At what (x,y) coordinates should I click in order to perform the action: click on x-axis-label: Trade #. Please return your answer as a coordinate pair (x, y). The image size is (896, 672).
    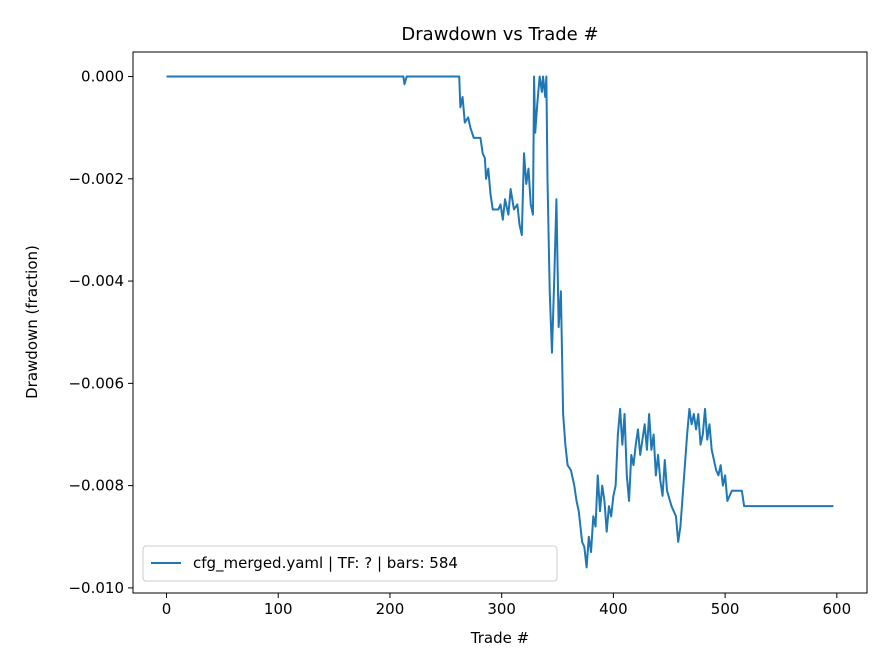
    Looking at the image, I should click on (499, 638).